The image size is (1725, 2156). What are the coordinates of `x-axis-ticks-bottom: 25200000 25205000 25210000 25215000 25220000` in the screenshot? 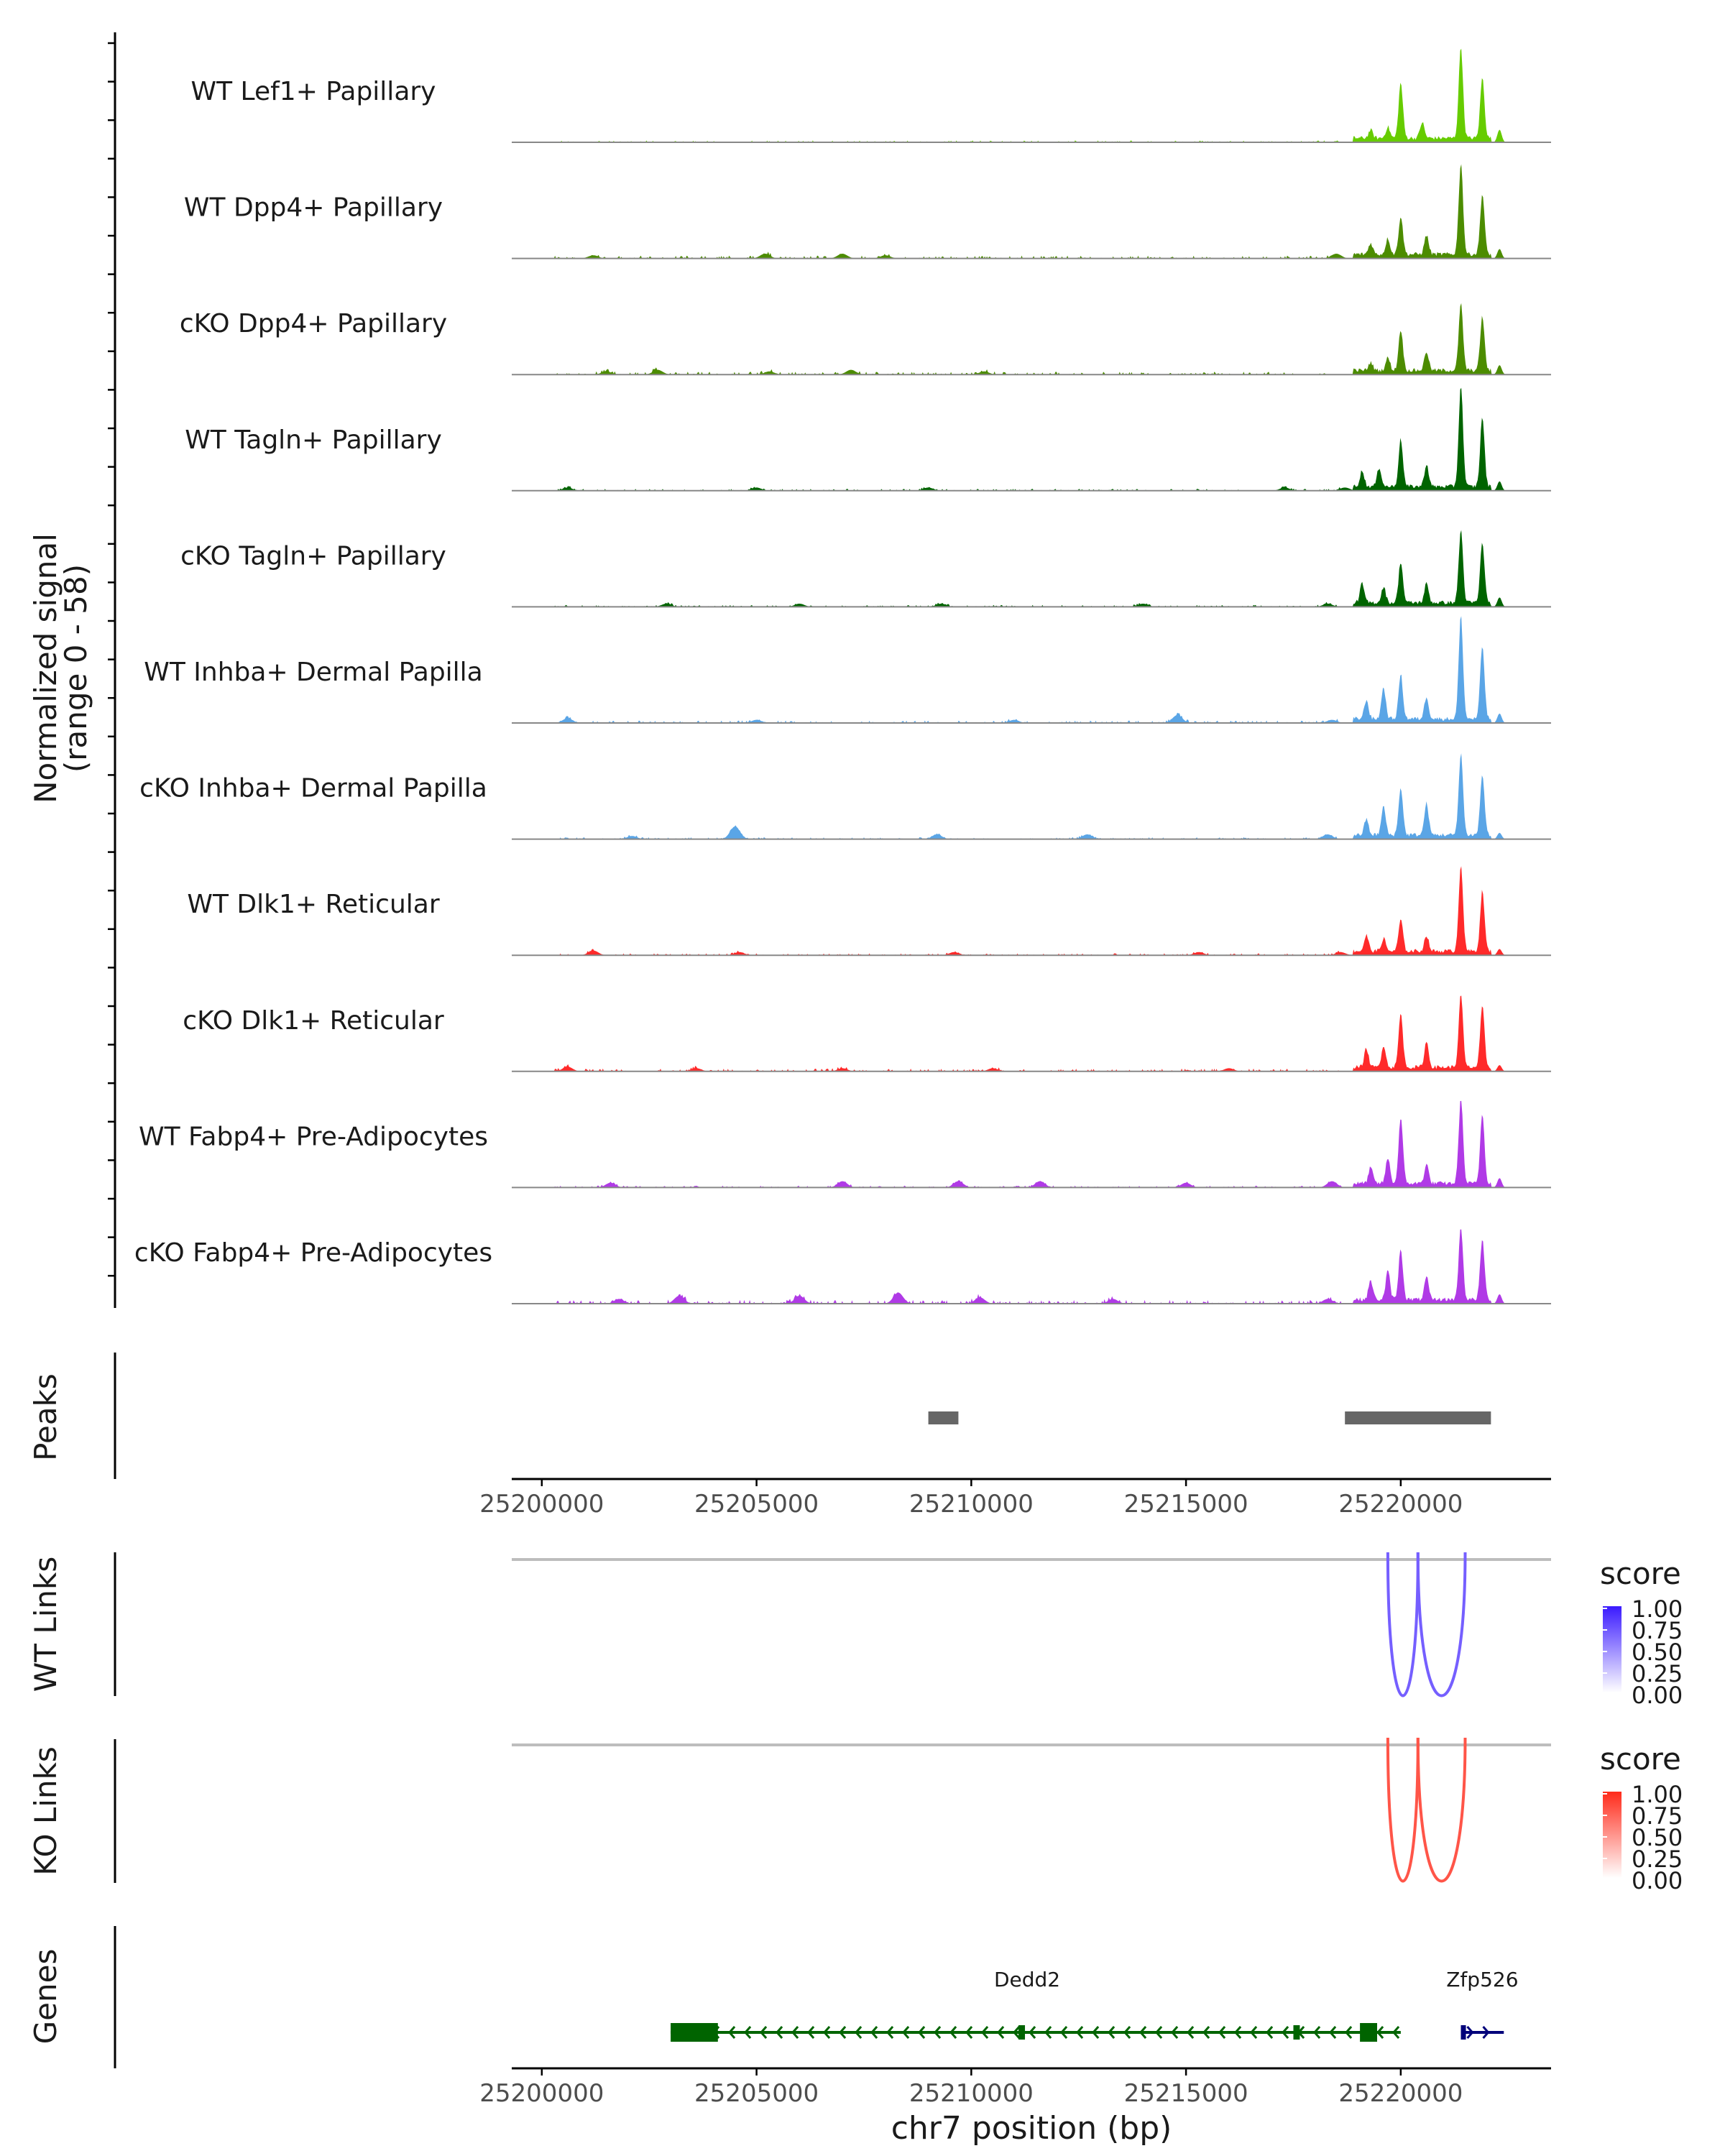 It's located at (971, 2088).